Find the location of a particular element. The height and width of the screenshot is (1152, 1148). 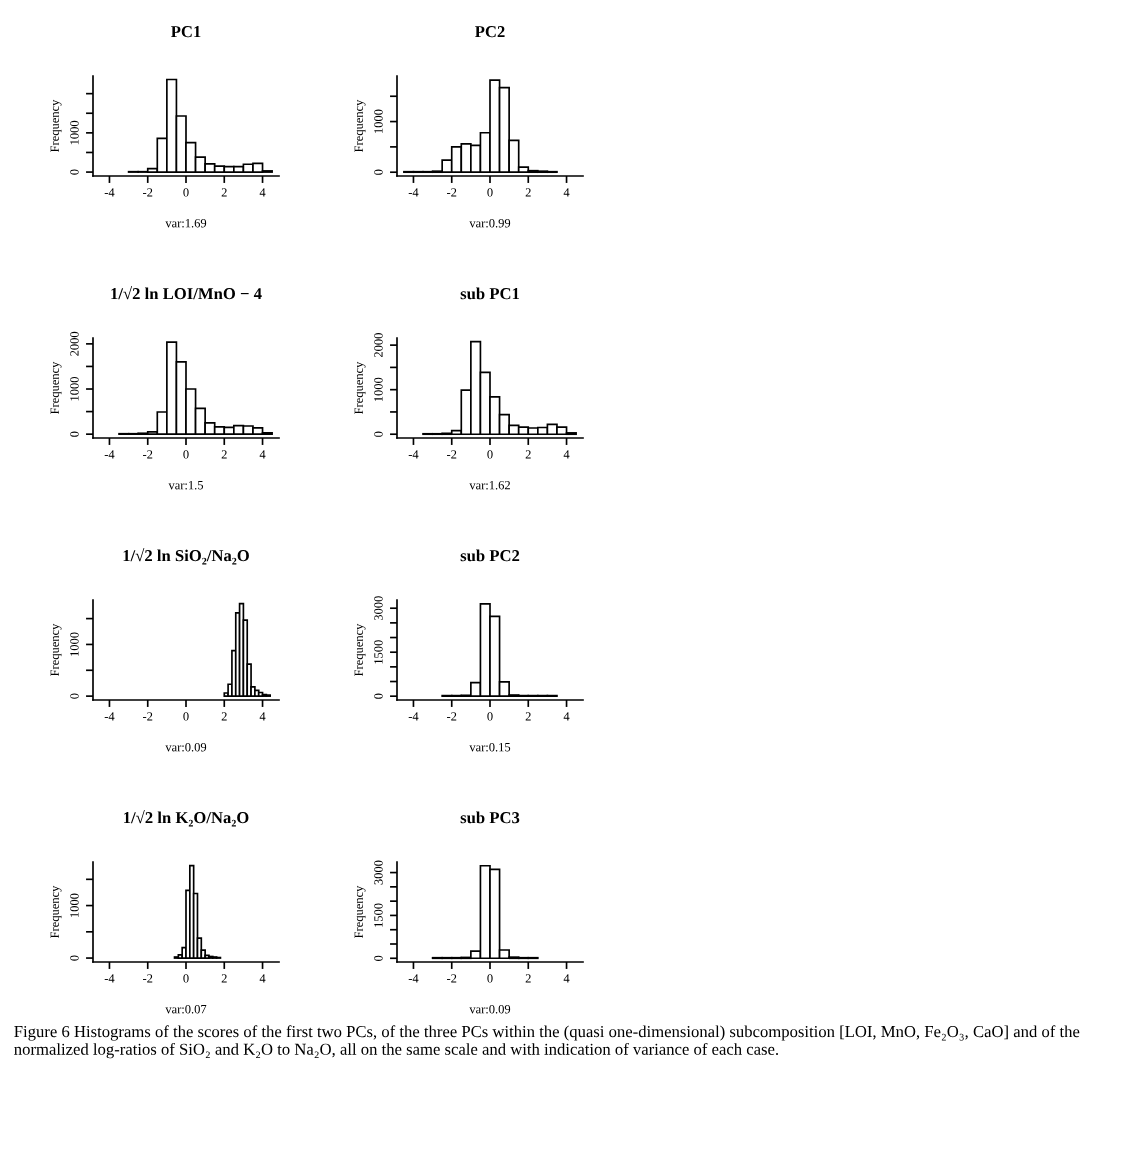

chart-title: PC1 is located at coordinates (186, 32).